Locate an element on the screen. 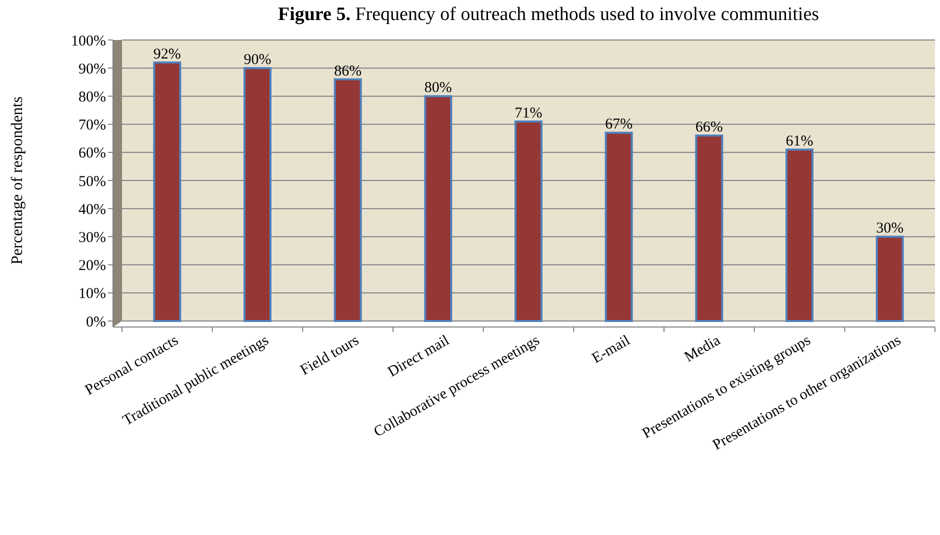 The height and width of the screenshot is (535, 940). x-tick-label: Media is located at coordinates (703, 349).